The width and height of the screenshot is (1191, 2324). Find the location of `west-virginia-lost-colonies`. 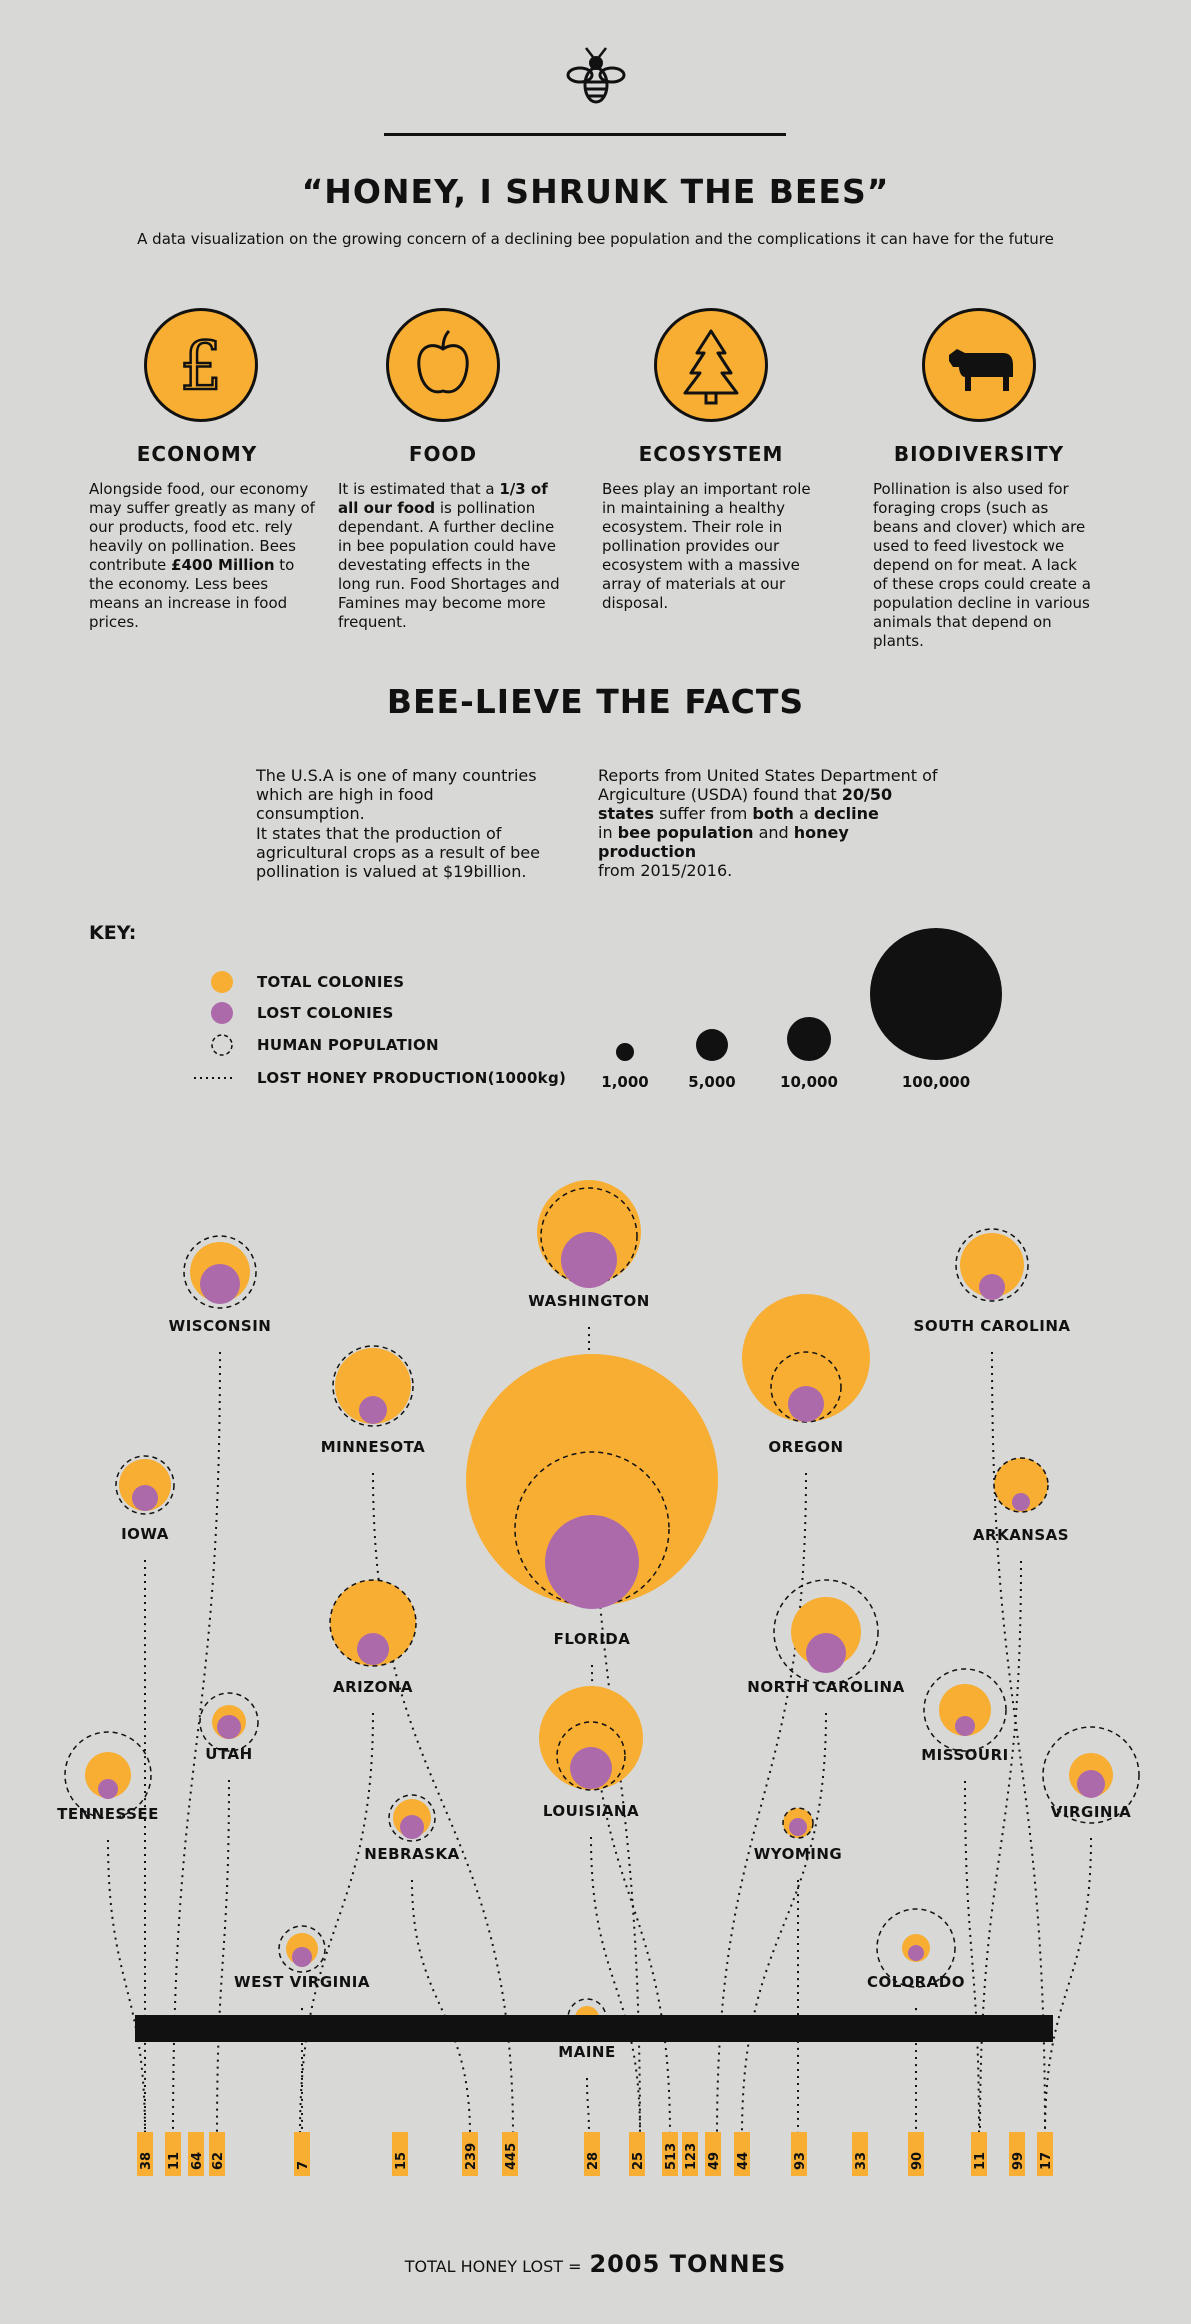

west-virginia-lost-colonies is located at coordinates (302, 1957).